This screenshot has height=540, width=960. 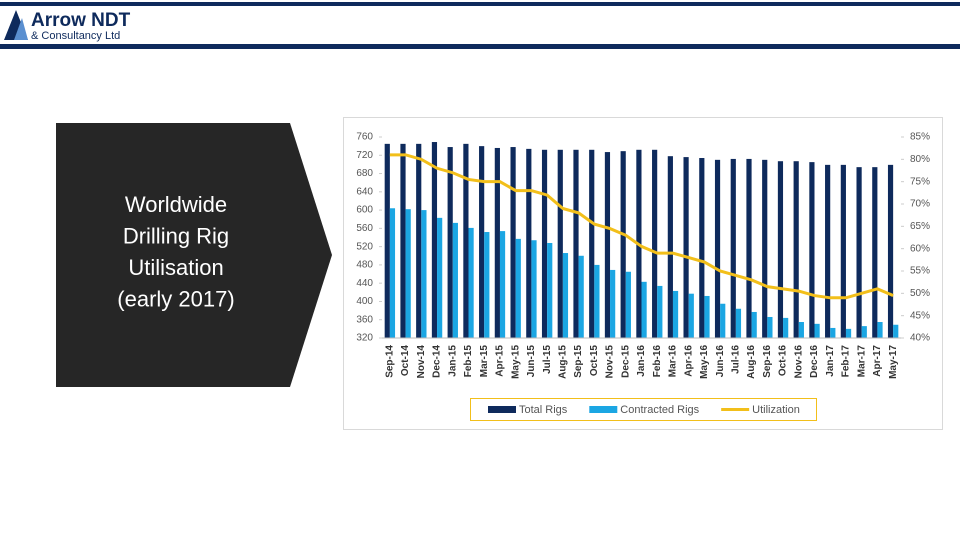 What do you see at coordinates (578, 361) in the screenshot?
I see `x-tick-label: Sep-15` at bounding box center [578, 361].